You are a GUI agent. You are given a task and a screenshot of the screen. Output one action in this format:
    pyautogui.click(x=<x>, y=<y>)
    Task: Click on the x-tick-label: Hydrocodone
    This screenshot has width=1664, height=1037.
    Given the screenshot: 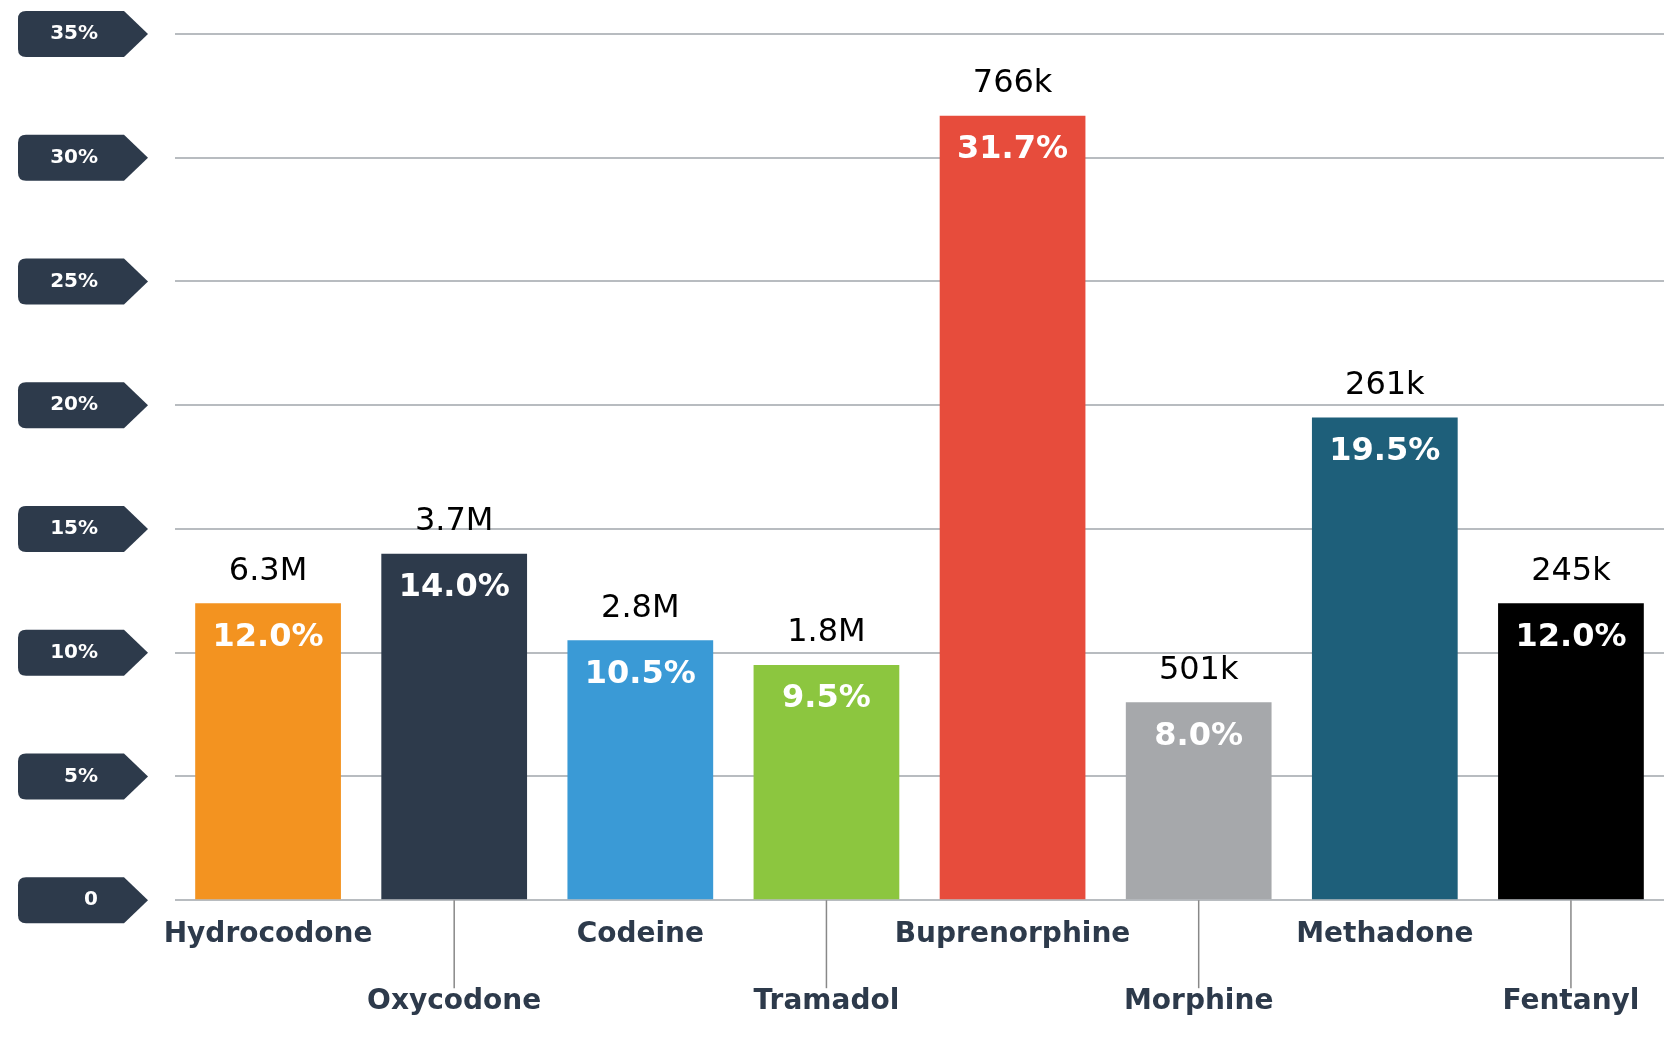 What is the action you would take?
    pyautogui.click(x=268, y=933)
    